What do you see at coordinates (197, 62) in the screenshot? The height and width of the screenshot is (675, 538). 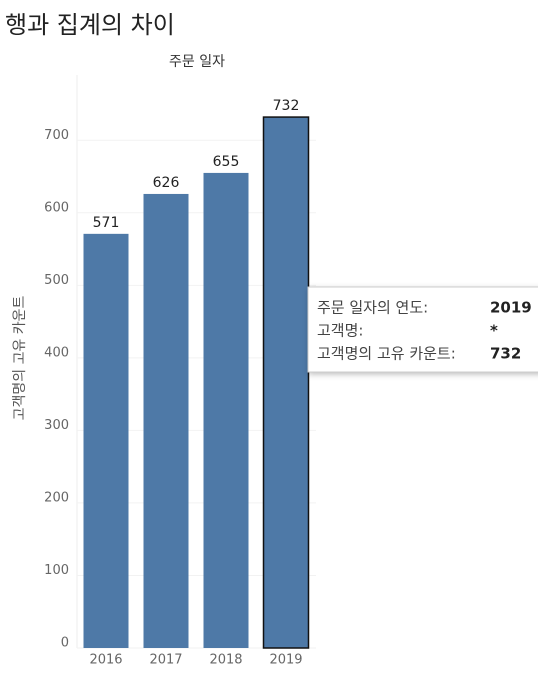 I see `x-axis-label: 주문 일자` at bounding box center [197, 62].